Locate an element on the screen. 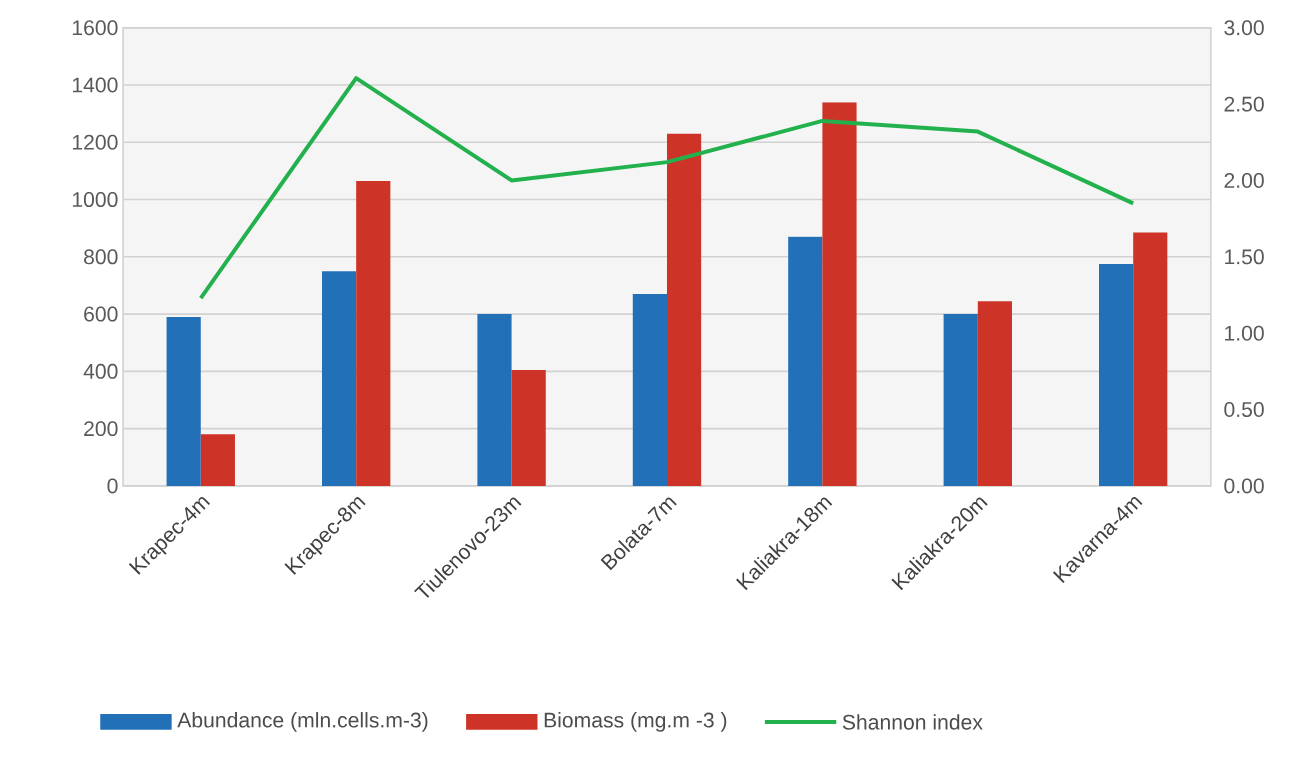  y2-tick-label: 1.00 is located at coordinates (1244, 333).